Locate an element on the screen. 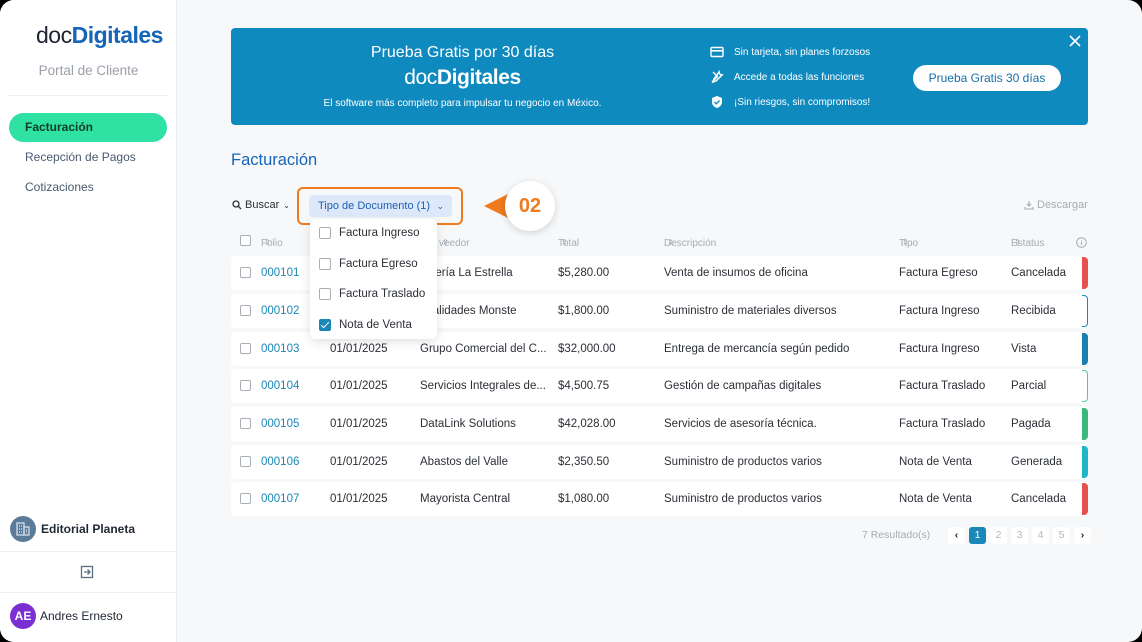 This screenshot has height=642, width=1142. sort-icon: ⇕ is located at coordinates (267, 242).